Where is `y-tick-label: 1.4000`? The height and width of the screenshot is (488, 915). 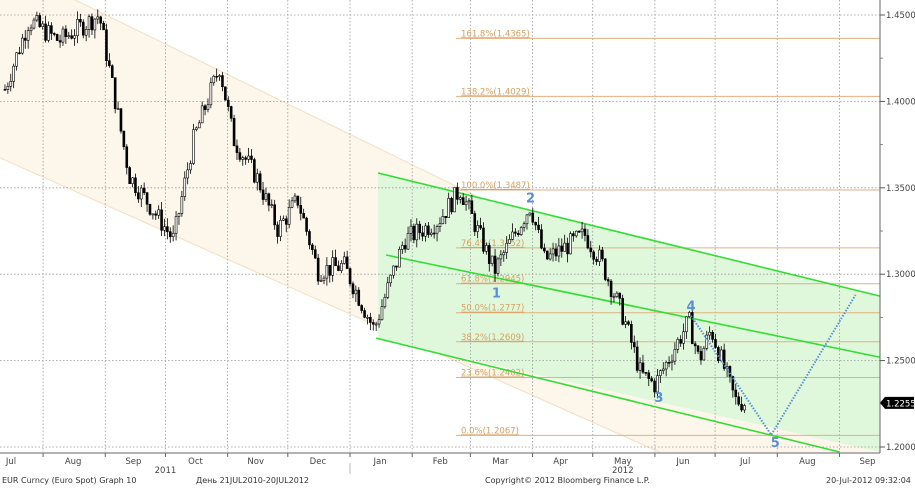 y-tick-label: 1.4000 is located at coordinates (900, 102).